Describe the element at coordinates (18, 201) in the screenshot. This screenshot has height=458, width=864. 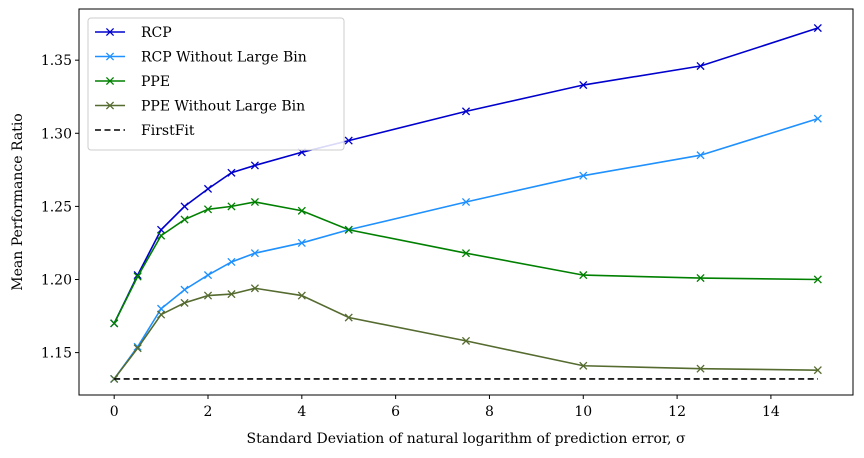
I see `y-axis-label: Mean Performance Ratio` at that location.